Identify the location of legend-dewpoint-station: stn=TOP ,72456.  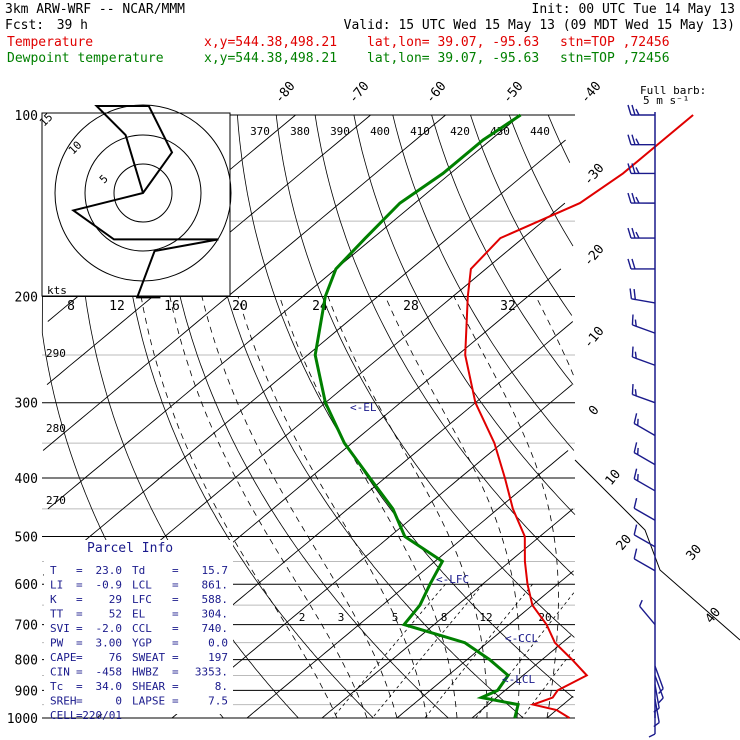
(615, 58).